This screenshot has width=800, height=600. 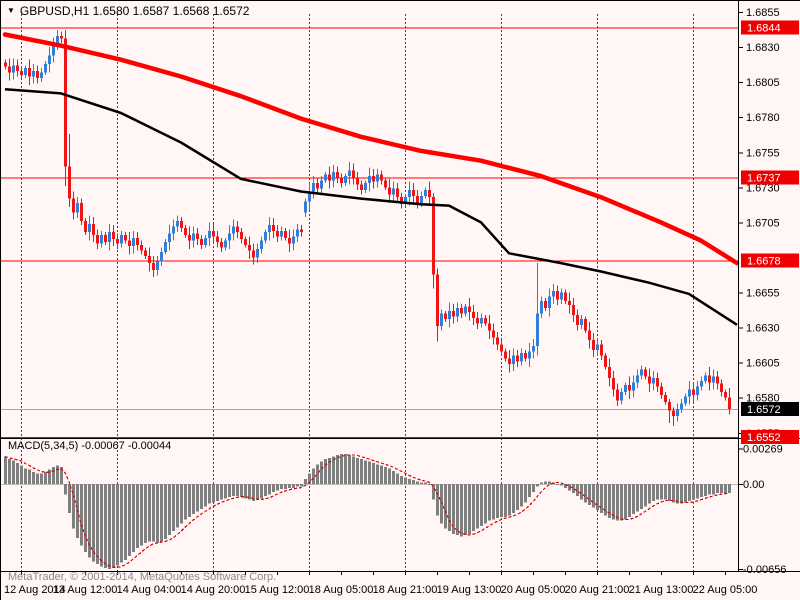 What do you see at coordinates (763, 364) in the screenshot?
I see `svg-text: 1.6605` at bounding box center [763, 364].